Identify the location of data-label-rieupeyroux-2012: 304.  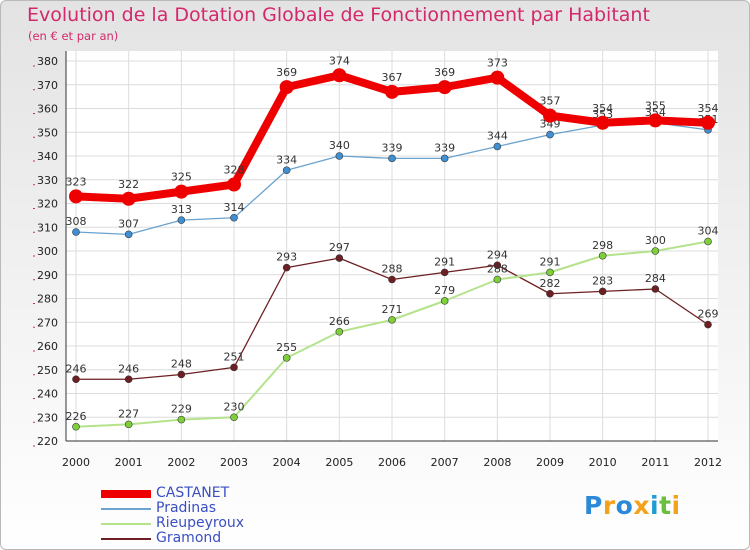
(708, 231).